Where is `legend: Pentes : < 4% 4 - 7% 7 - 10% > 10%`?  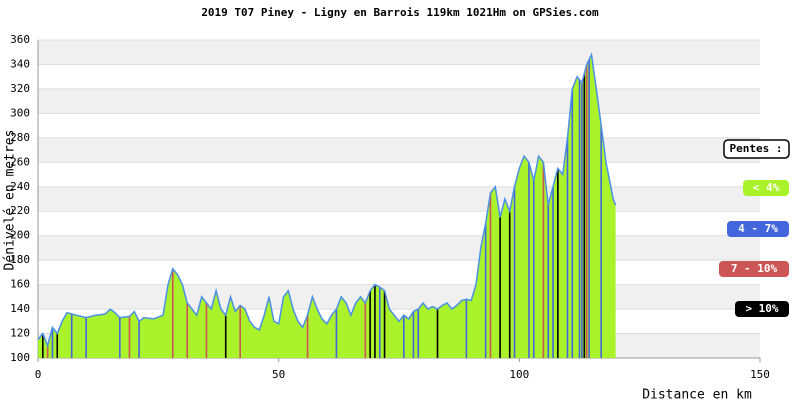
legend: Pentes : < 4% 4 - 7% 7 - 10% > 10% is located at coordinates (754, 228).